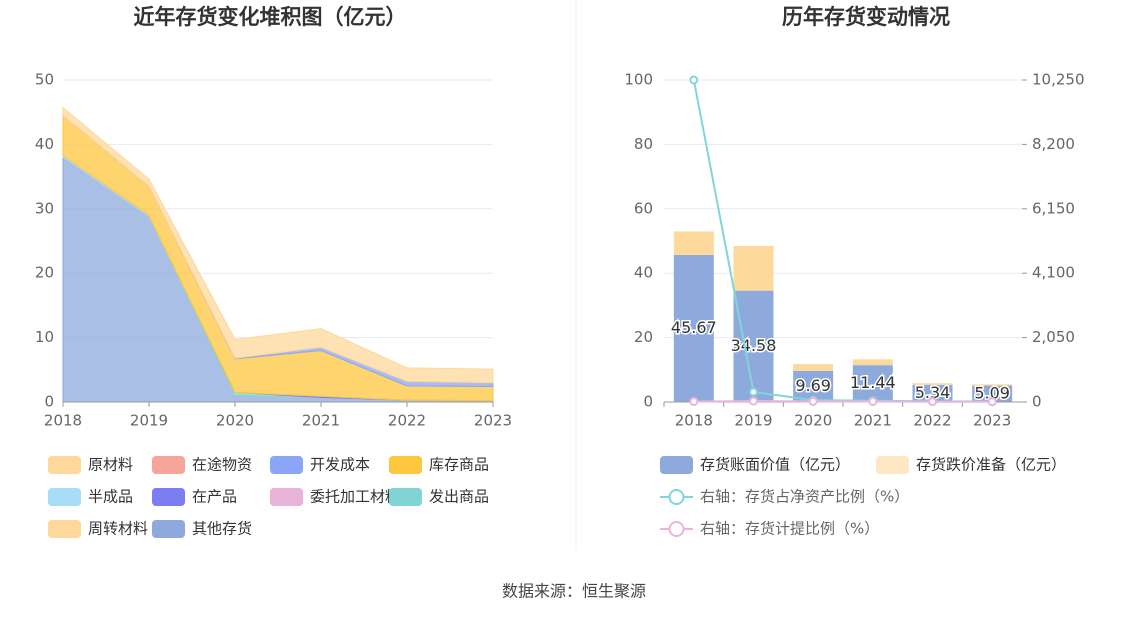  Describe the element at coordinates (340, 465) in the screenshot. I see `legend-label: 开发成本` at that location.